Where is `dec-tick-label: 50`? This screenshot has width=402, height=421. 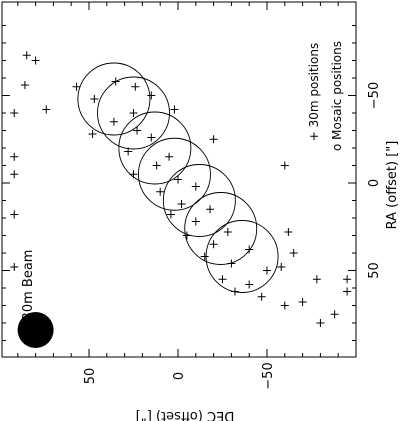
dec-tick-label: 50 is located at coordinates (90, 376).